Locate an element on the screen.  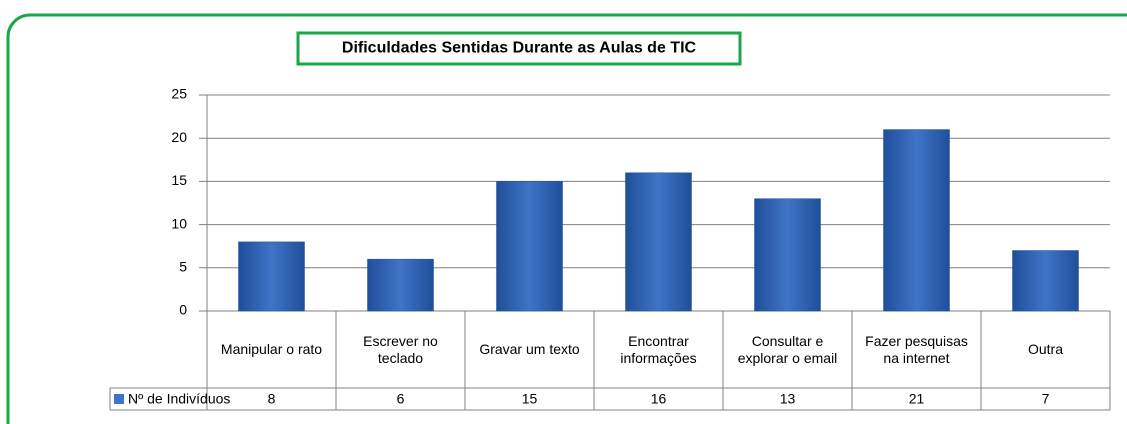
x-tick-label: Encontrar informações is located at coordinates (658, 349).